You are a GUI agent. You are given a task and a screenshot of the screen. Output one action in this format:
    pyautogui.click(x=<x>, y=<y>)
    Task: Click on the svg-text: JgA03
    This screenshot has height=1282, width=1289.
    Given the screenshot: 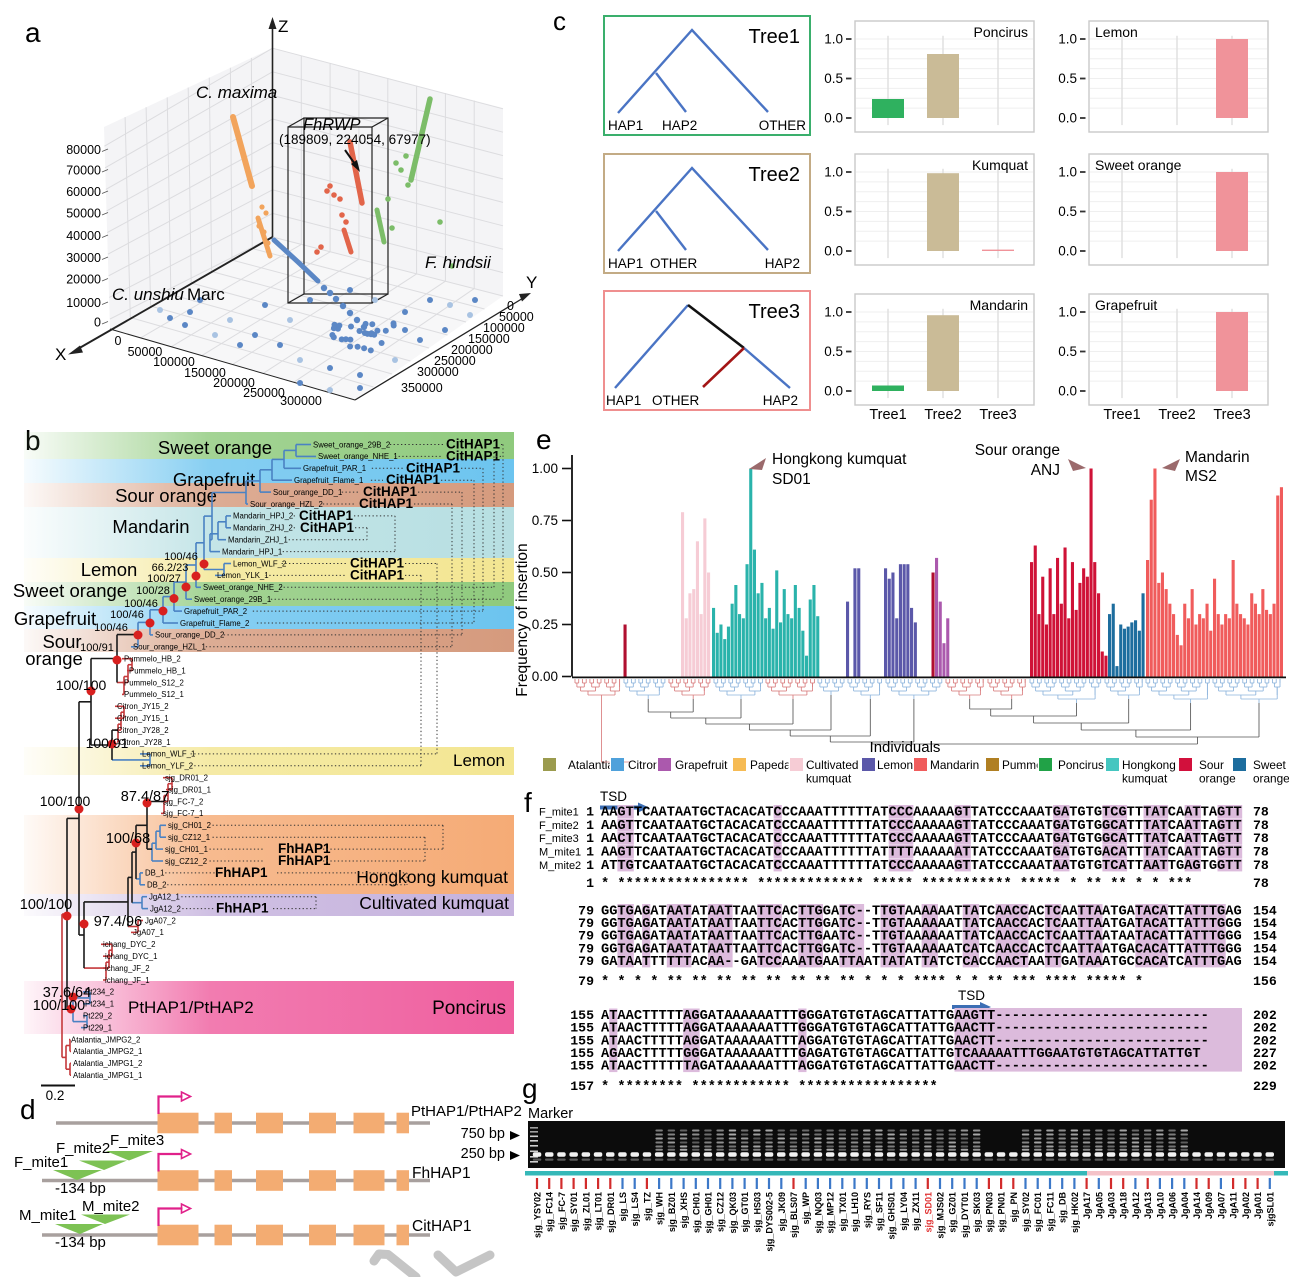 What is the action you would take?
    pyautogui.click(x=1112, y=1205)
    